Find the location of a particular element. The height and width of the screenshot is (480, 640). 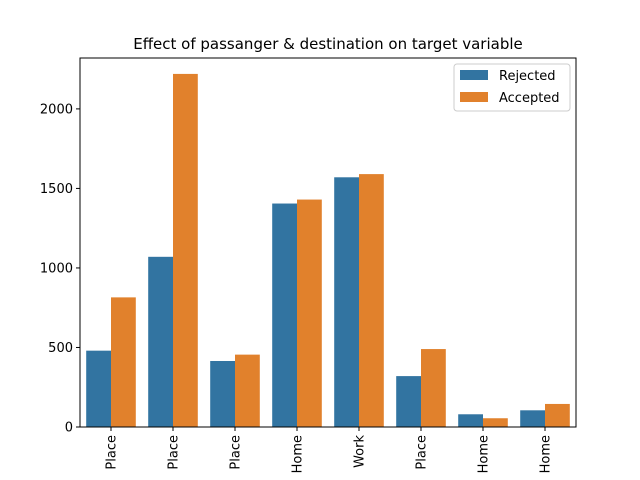

legend-label-rejected: Rejected is located at coordinates (527, 76).